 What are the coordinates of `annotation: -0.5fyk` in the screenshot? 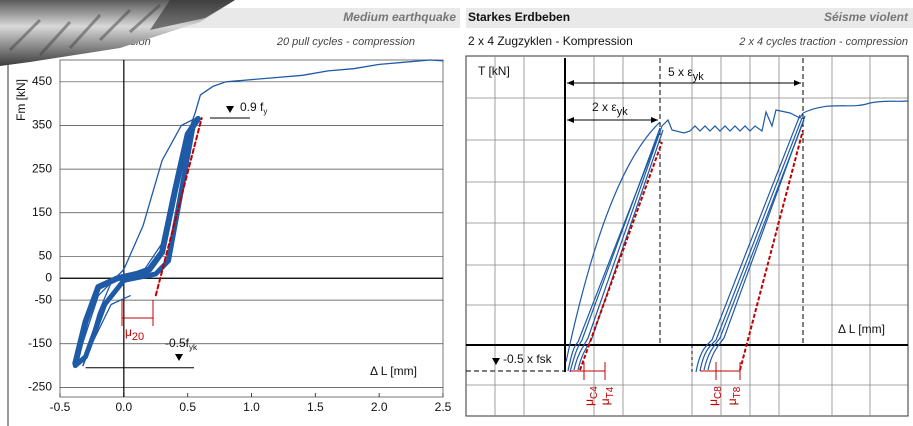 It's located at (181, 344).